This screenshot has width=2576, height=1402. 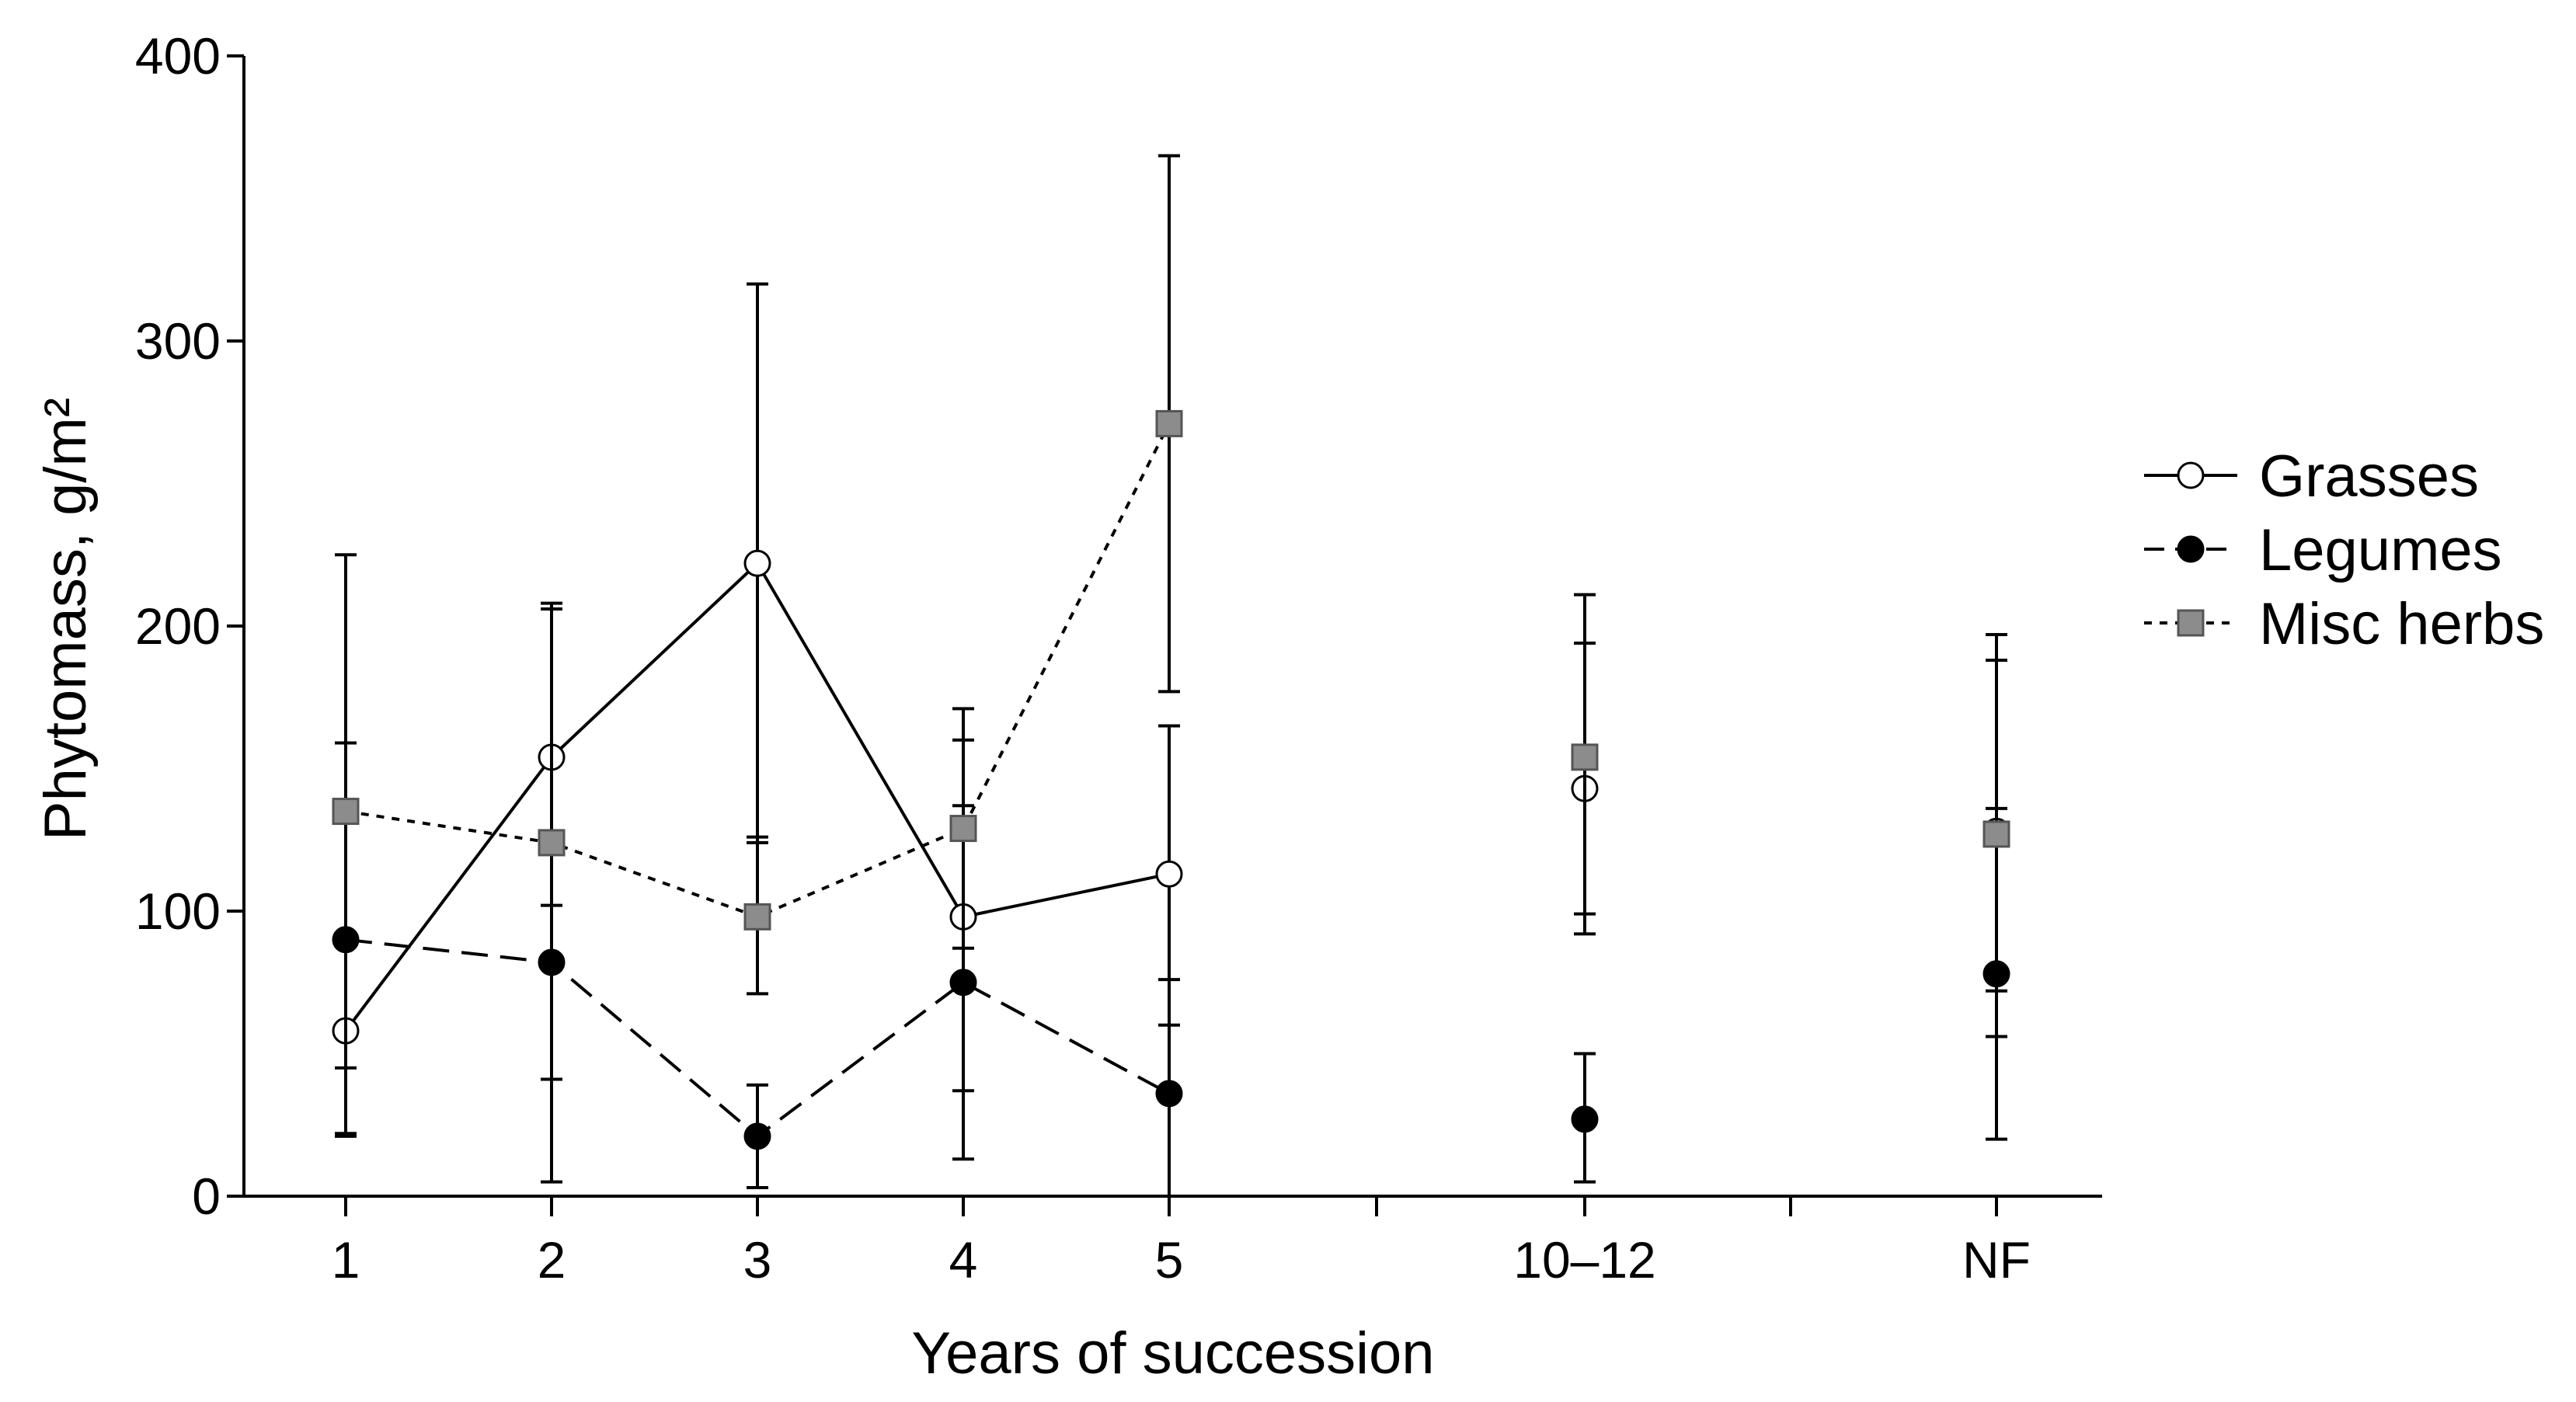 I want to click on y-axis: 0 100 200 300 400, so click(x=190, y=626).